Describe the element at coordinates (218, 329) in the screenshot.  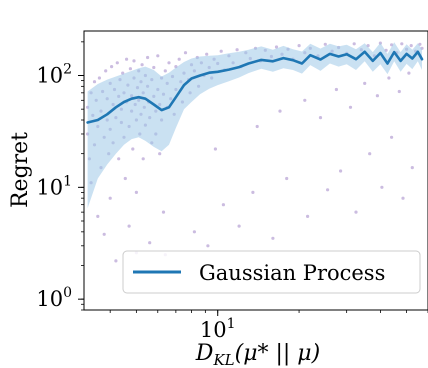
I see `x-tick-label-0: 101` at that location.